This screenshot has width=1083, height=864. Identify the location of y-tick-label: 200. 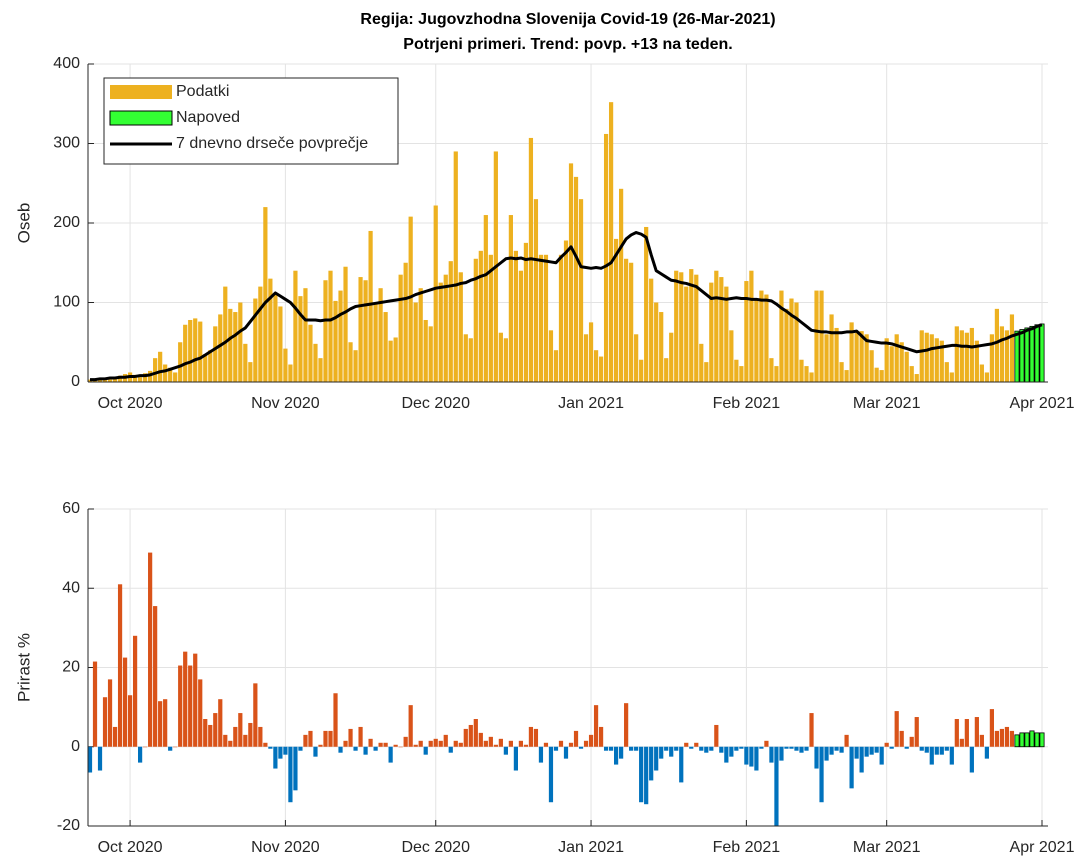
(66, 222).